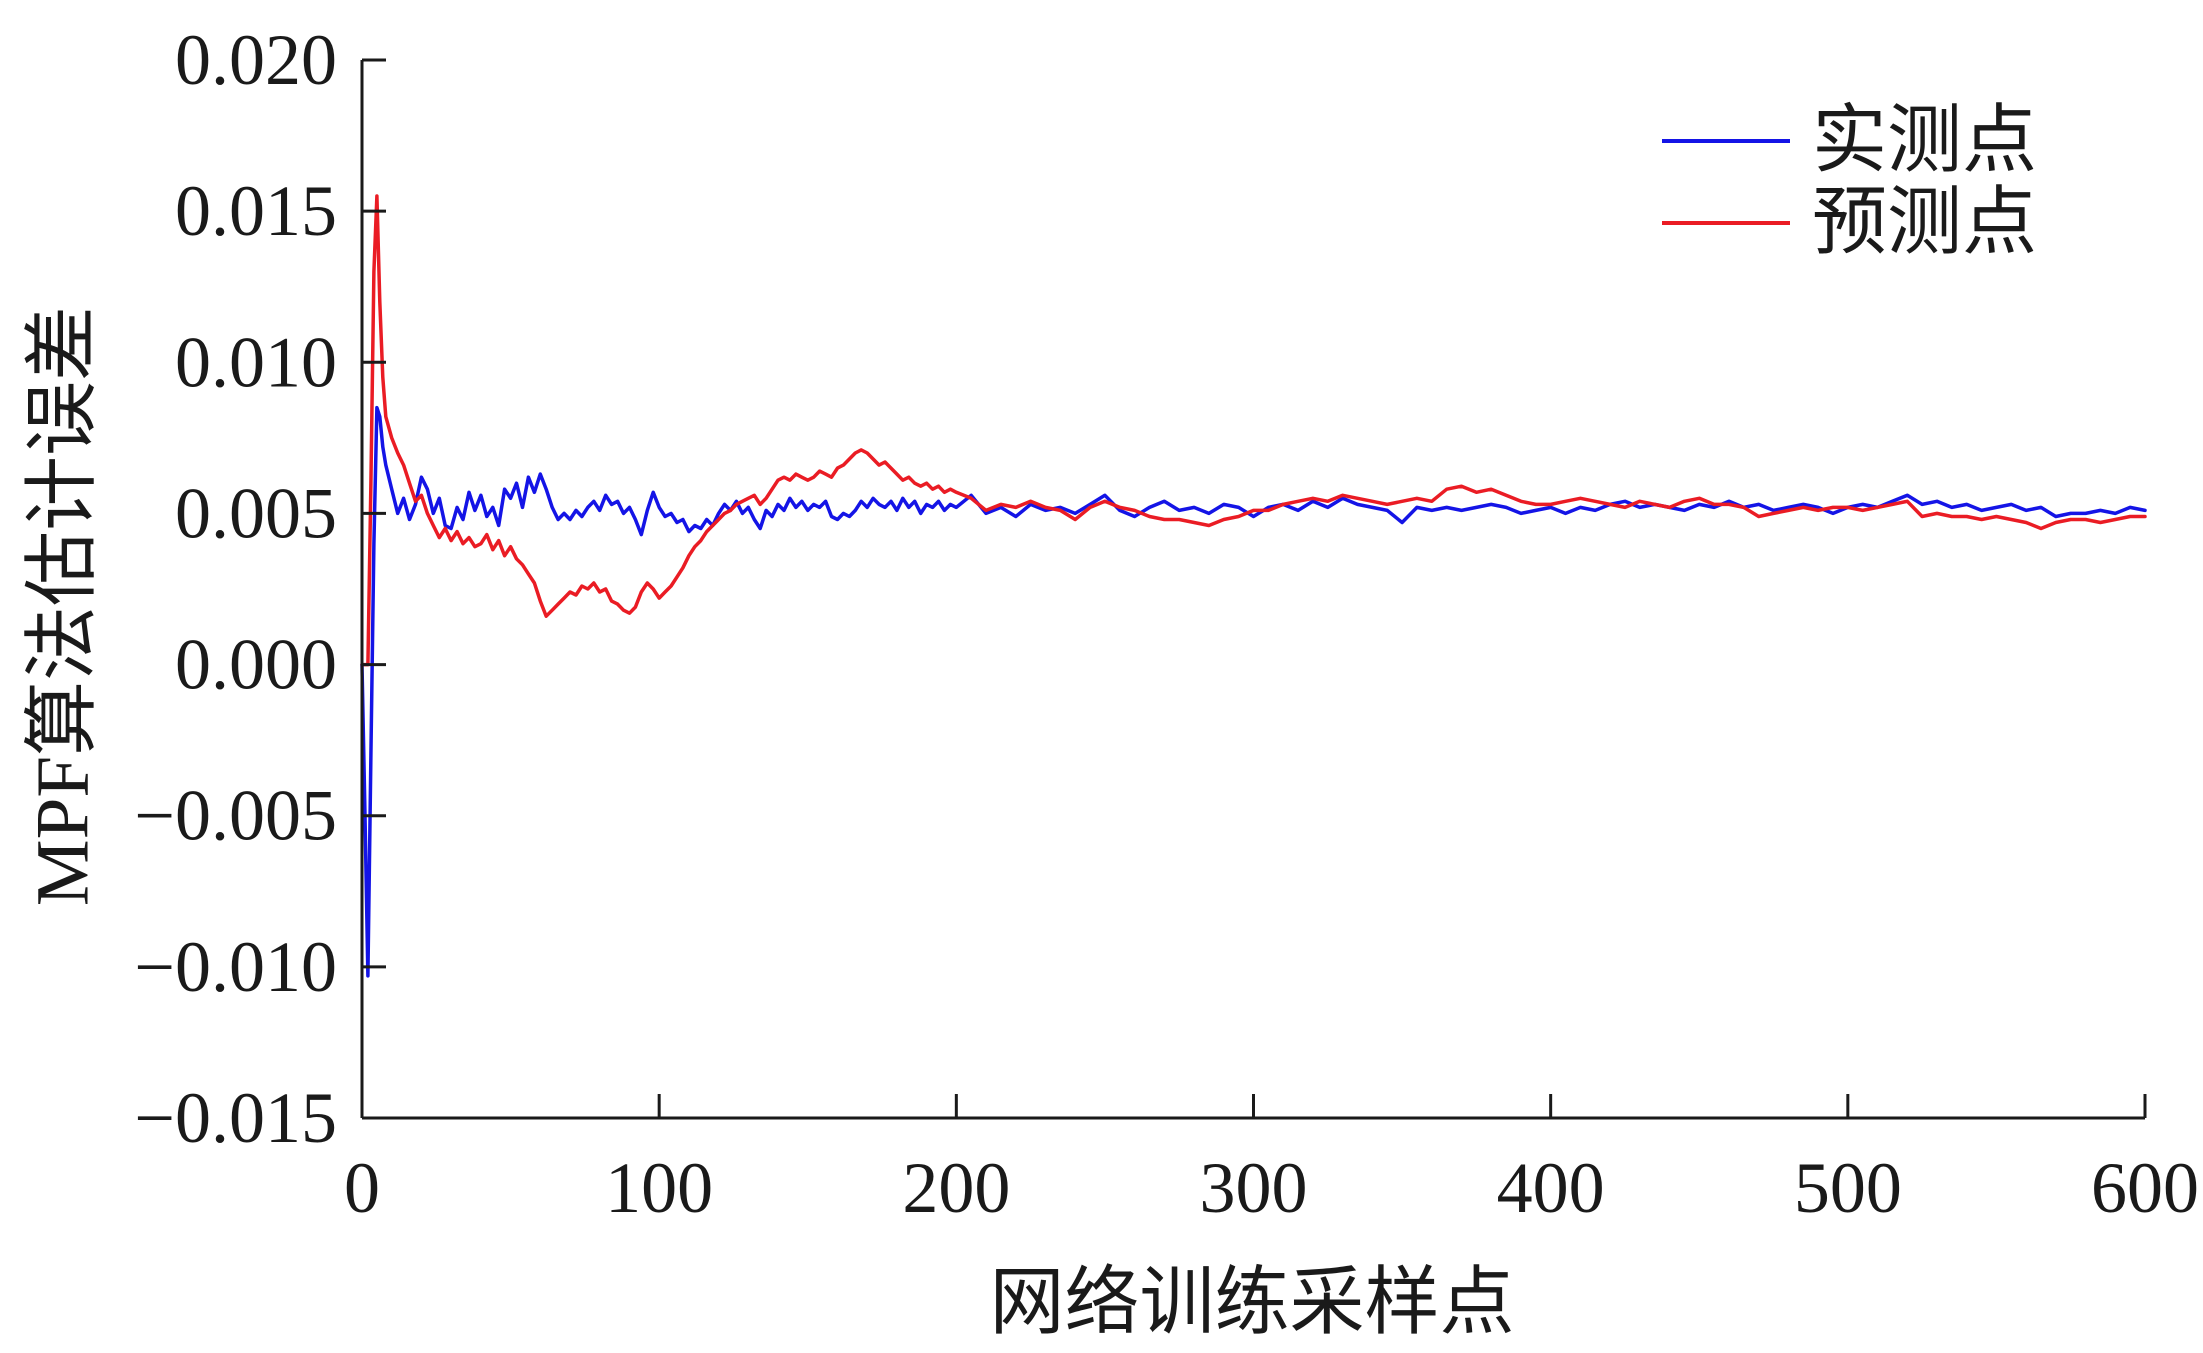  I want to click on legend-label-measured: 实测点, so click(1924, 141).